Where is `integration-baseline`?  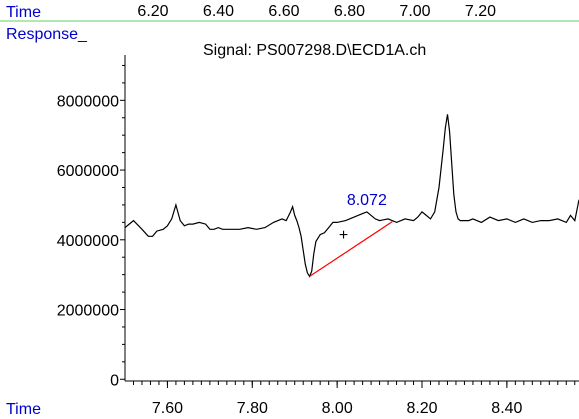
integration-baseline is located at coordinates (351, 249).